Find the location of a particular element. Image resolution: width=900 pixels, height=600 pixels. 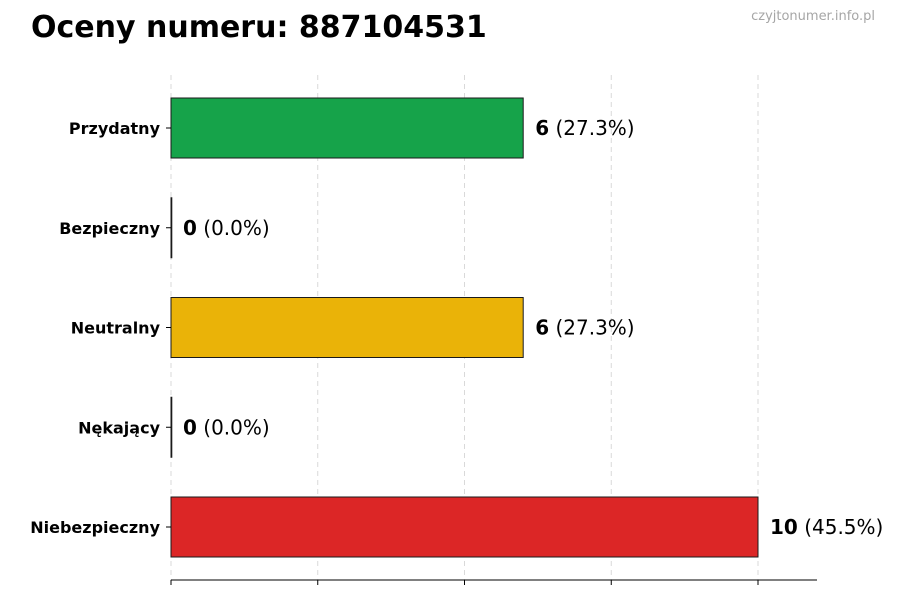

value-percent-4: (45.5%) is located at coordinates (841, 527).